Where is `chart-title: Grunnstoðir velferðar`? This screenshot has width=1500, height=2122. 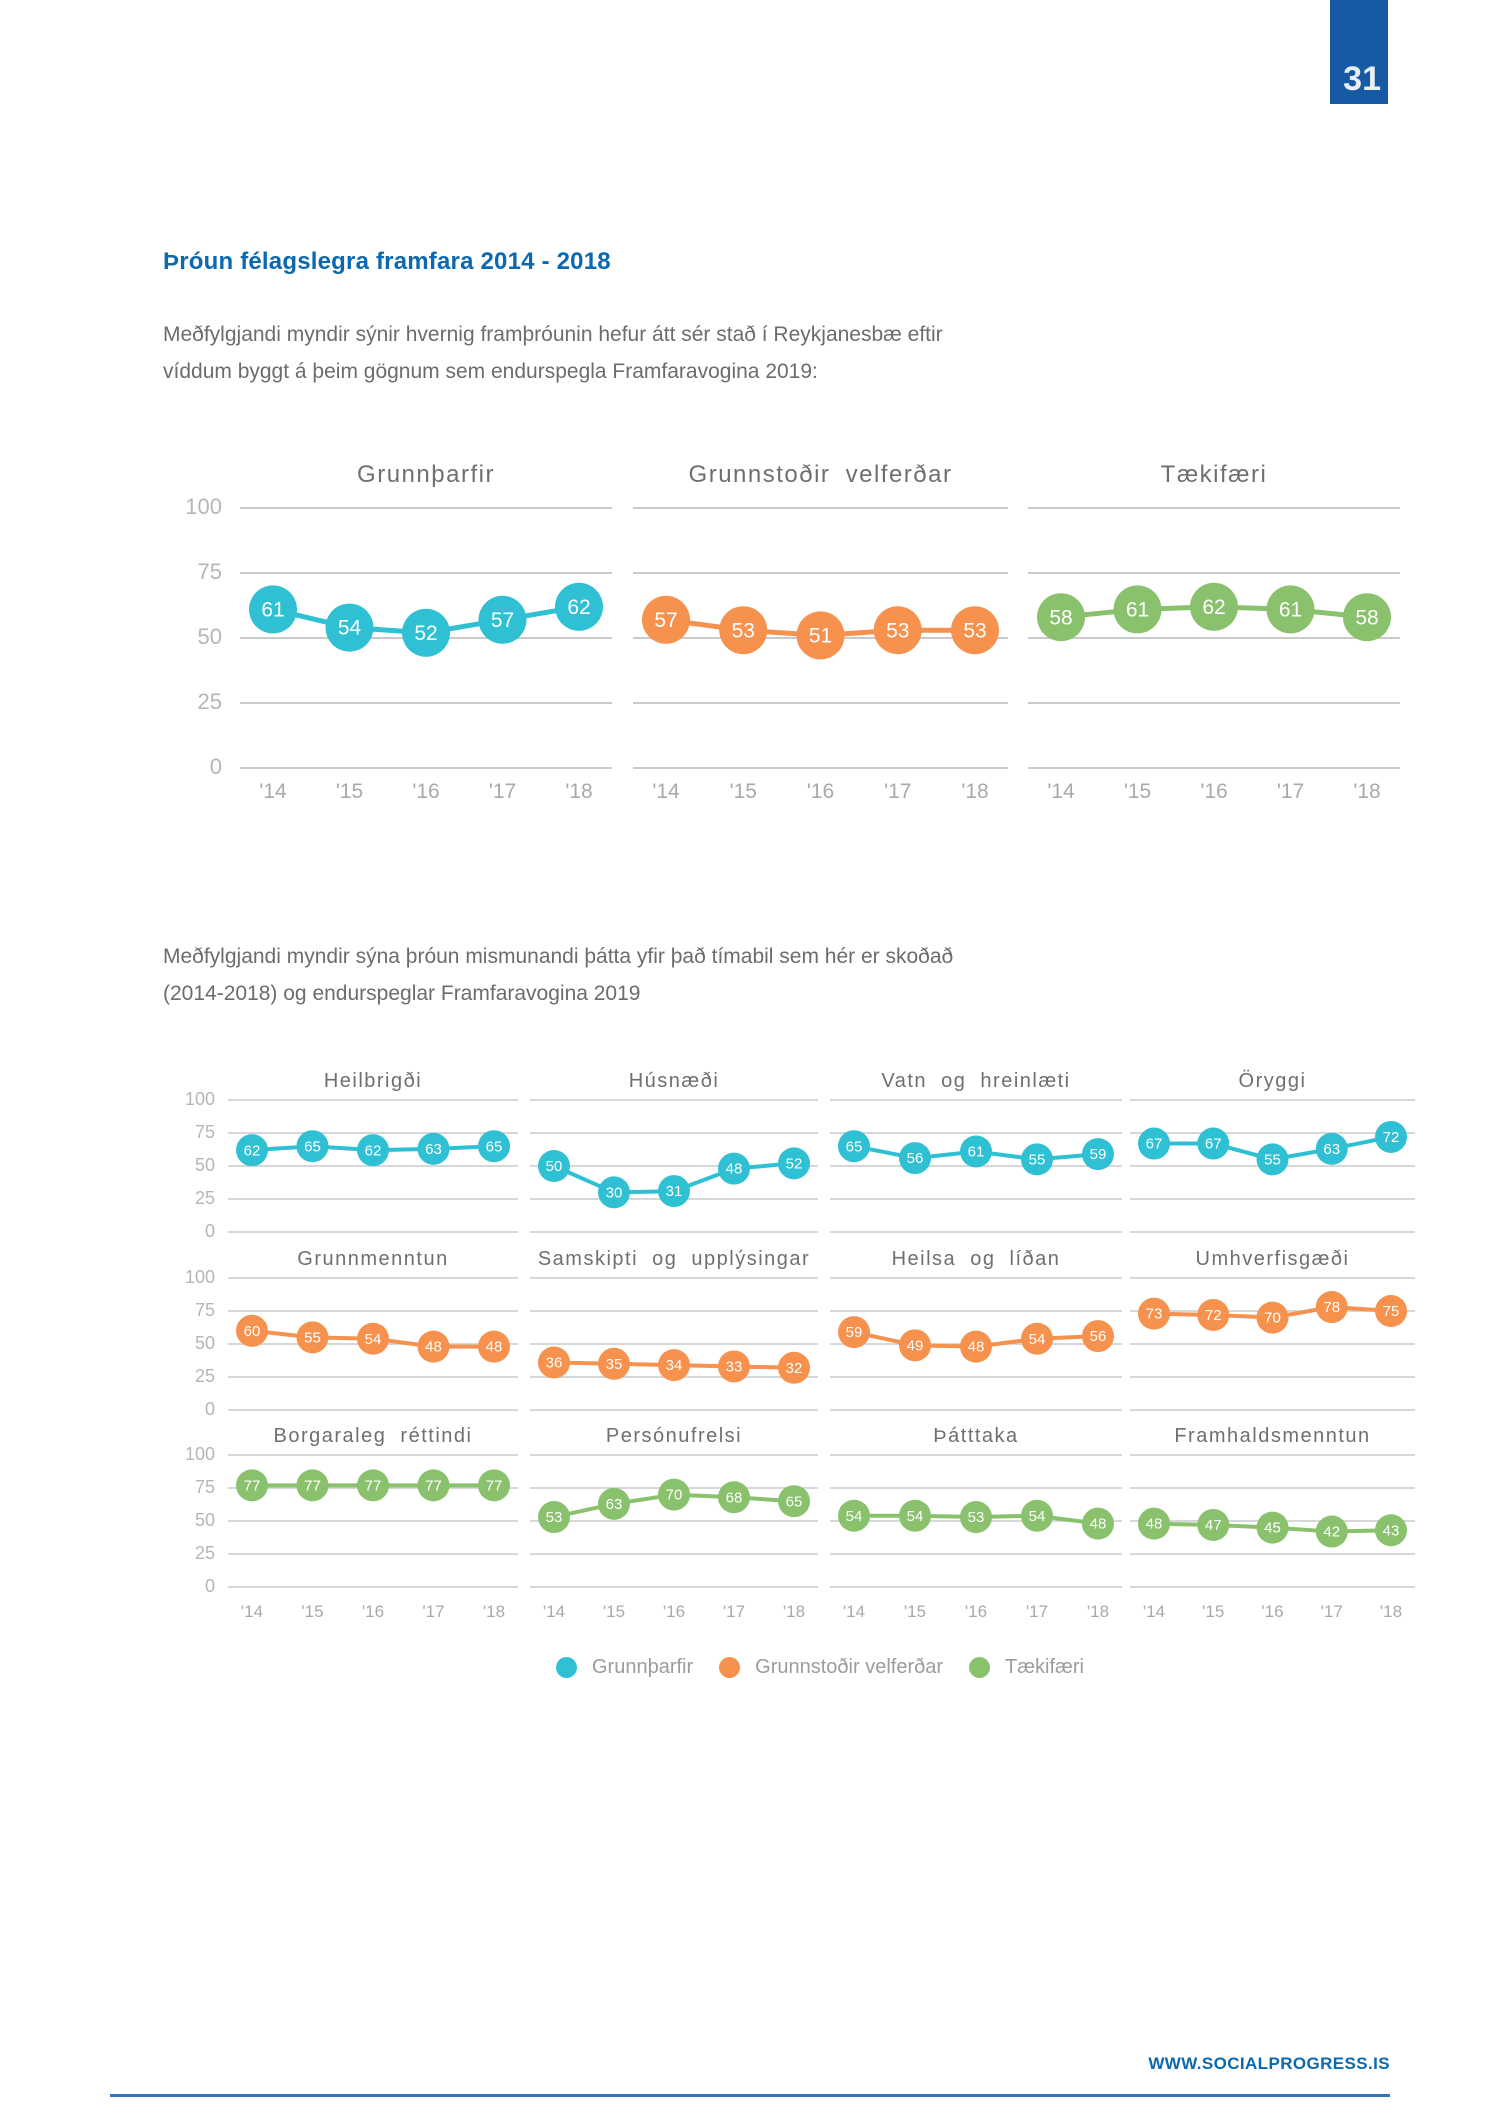 chart-title: Grunnstoðir velferðar is located at coordinates (821, 474).